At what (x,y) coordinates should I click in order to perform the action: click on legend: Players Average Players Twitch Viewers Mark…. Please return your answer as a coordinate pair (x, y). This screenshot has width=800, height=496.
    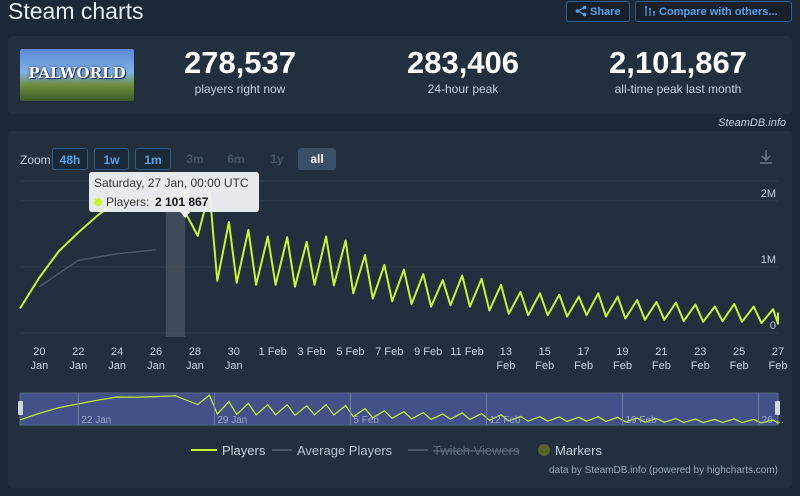
    Looking at the image, I should click on (396, 450).